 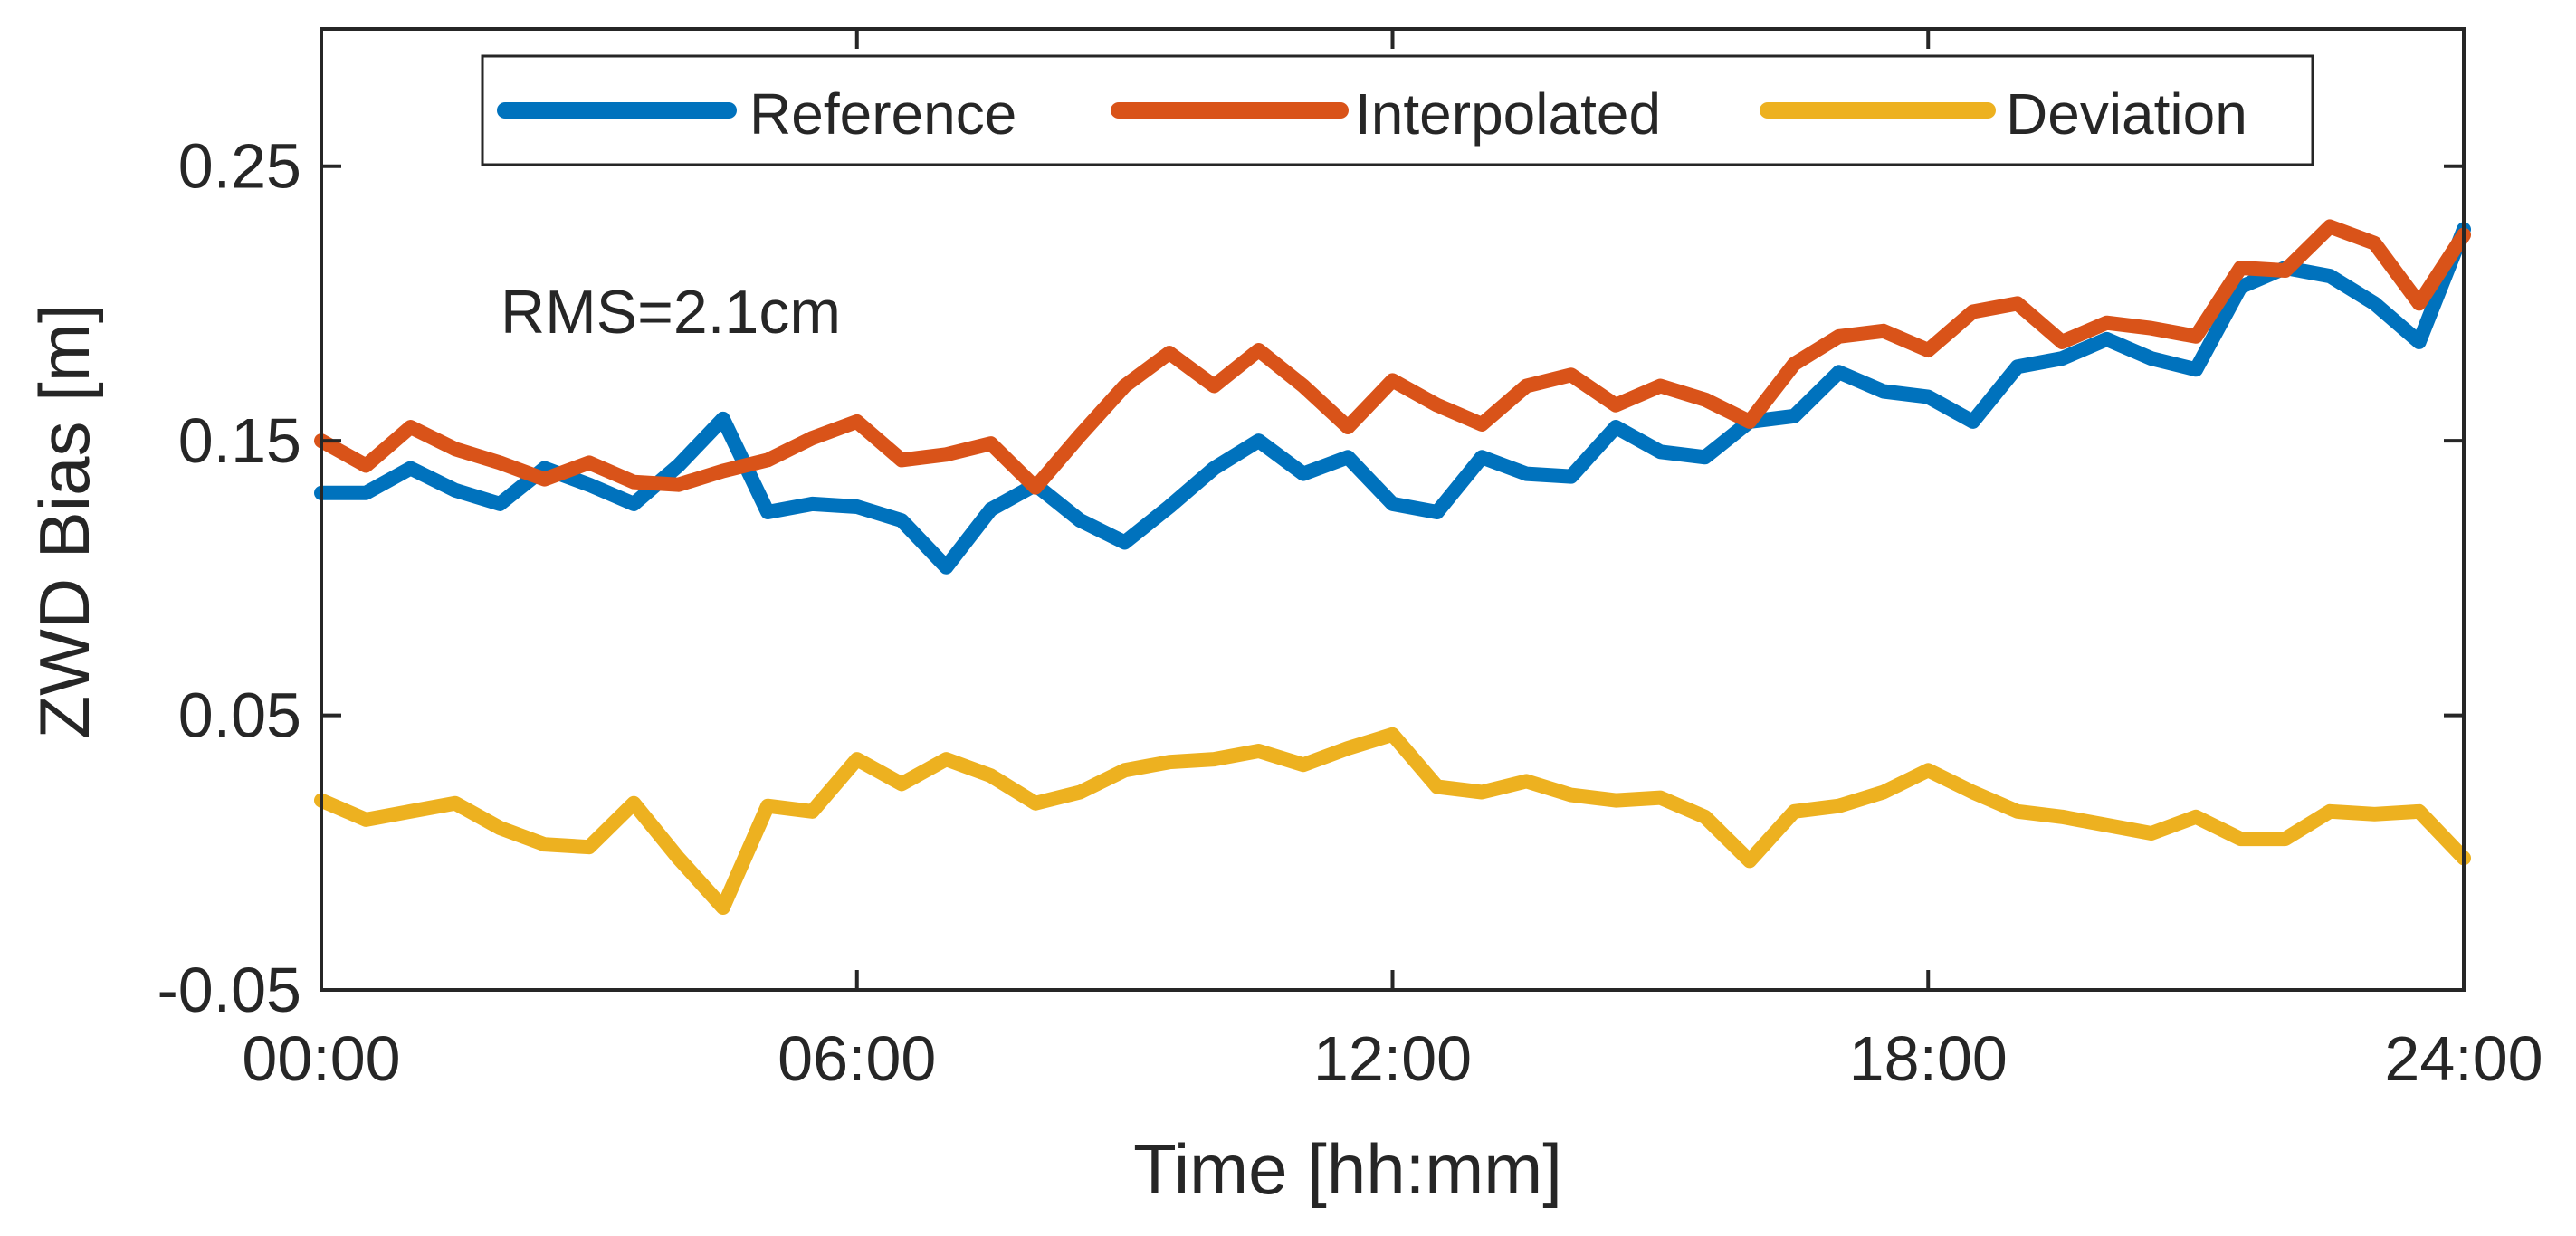 I want to click on x-tick-label: 06:00, so click(x=857, y=1058).